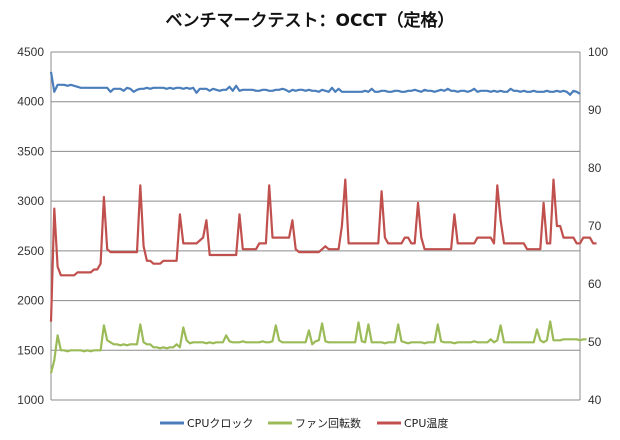 The width and height of the screenshot is (620, 440). I want to click on left-tick-label: 4000, so click(30, 102).